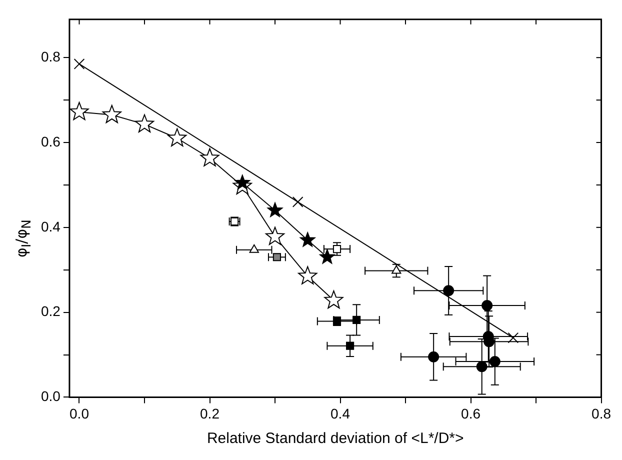 This screenshot has width=622, height=460. Describe the element at coordinates (80, 413) in the screenshot. I see `x-tick-label: 0.0` at that location.